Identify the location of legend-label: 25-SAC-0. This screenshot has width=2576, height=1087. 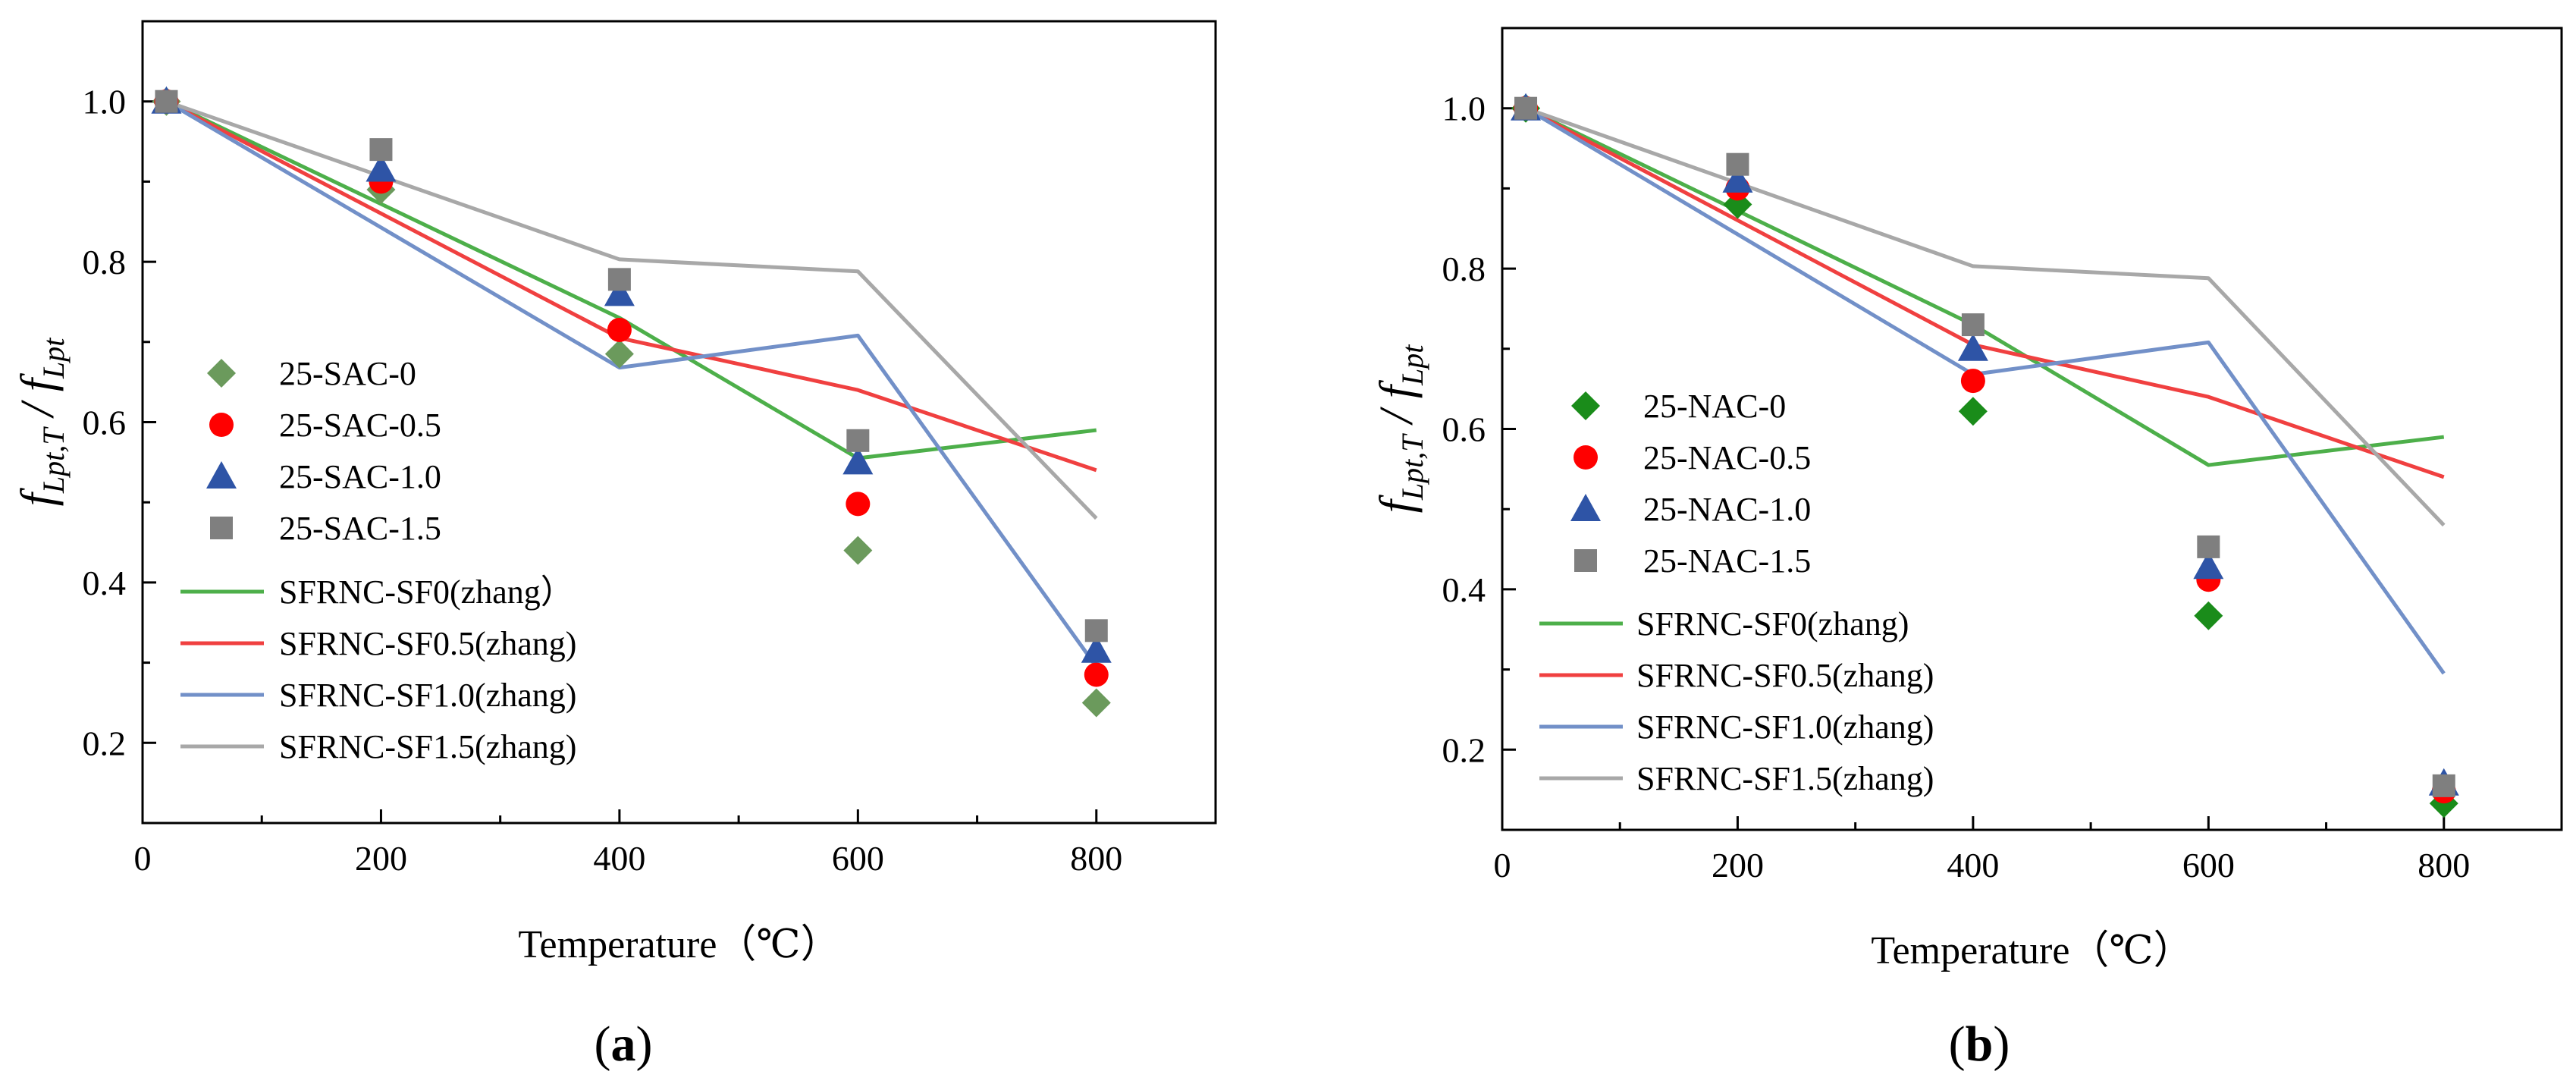
(347, 373).